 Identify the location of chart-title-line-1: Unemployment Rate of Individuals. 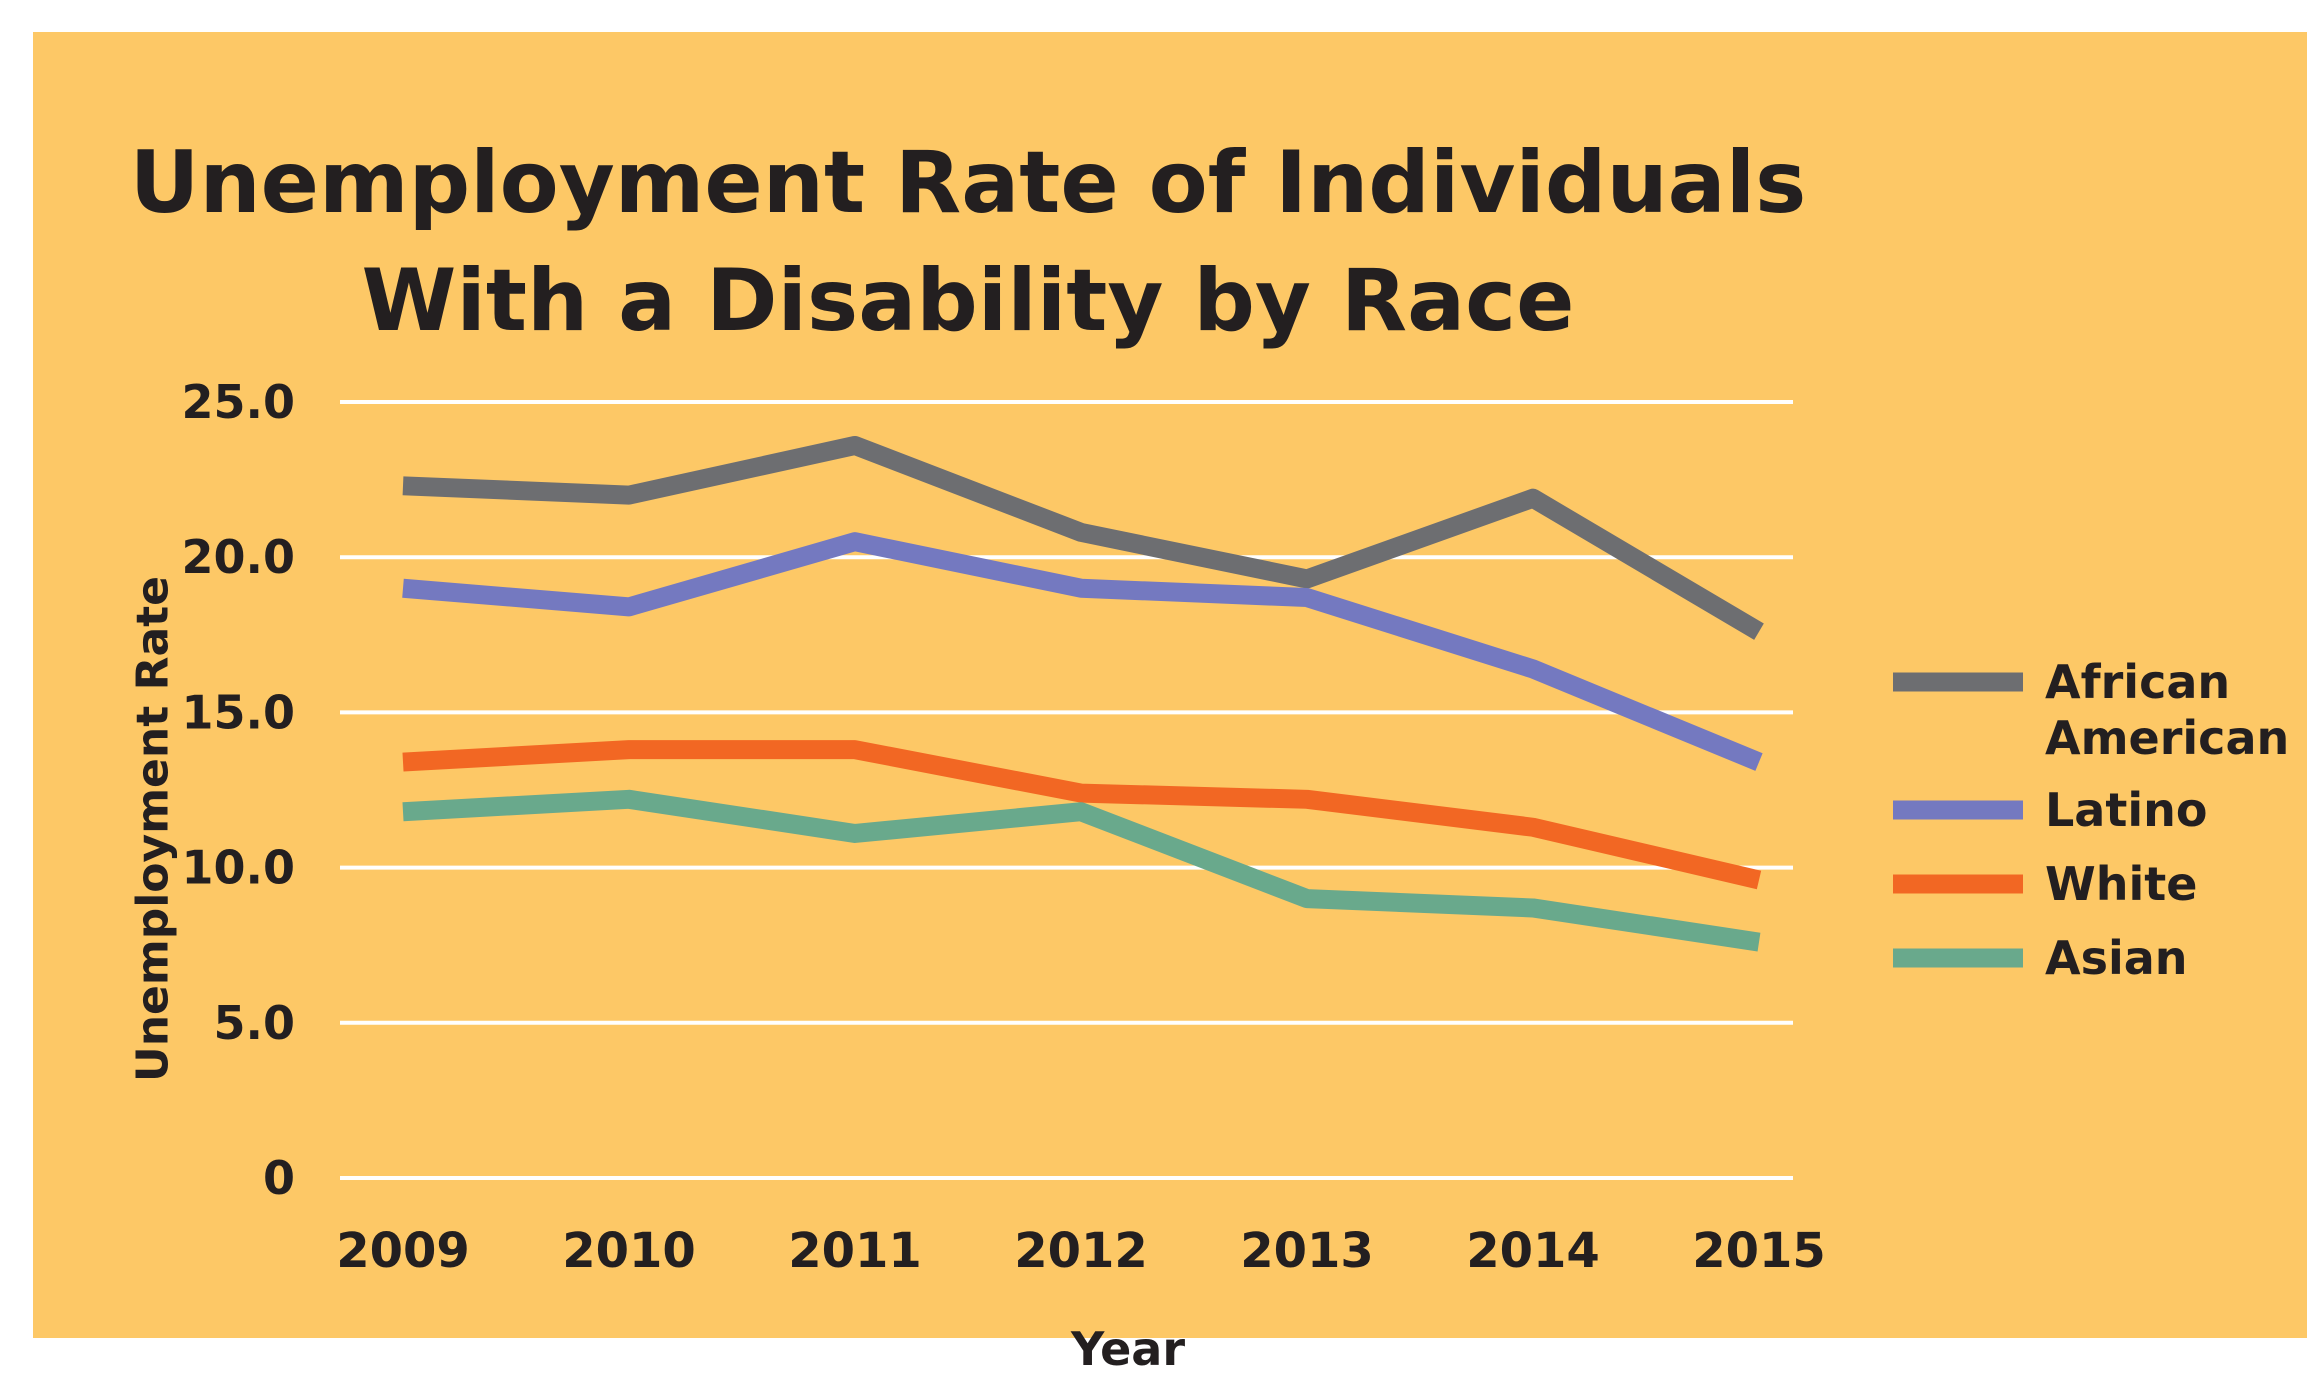
(968, 183).